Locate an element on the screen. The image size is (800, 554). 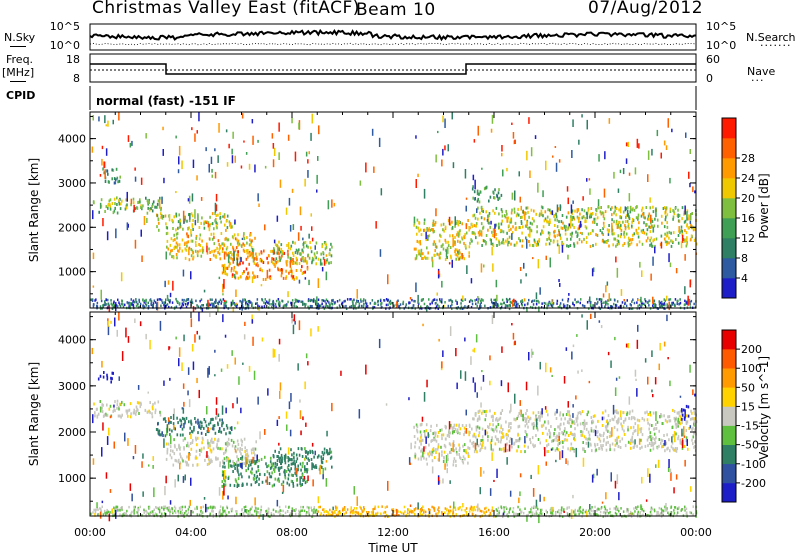
xtick-label: 12:00 is located at coordinates (393, 532).